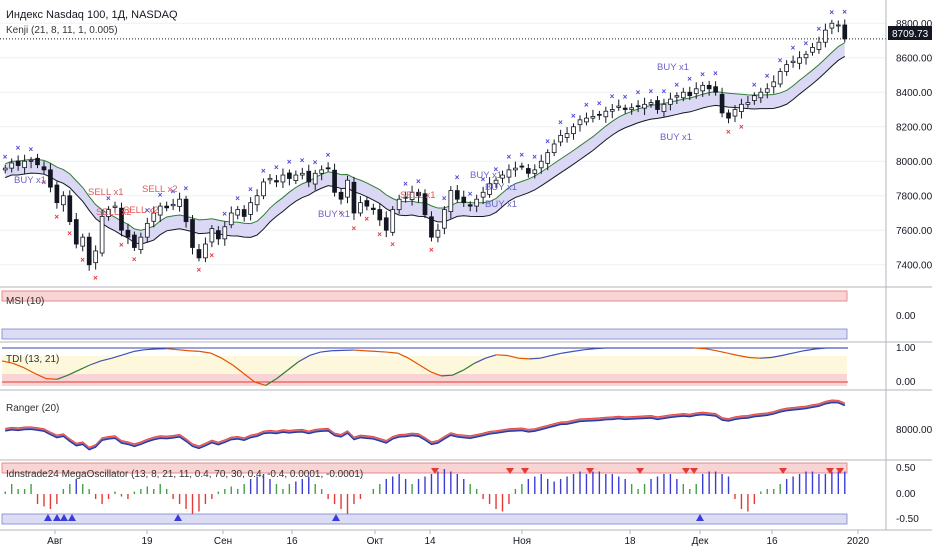 The height and width of the screenshot is (550, 932). What do you see at coordinates (32, 408) in the screenshot?
I see `indicator-label-ranger: Ranger (20)` at bounding box center [32, 408].